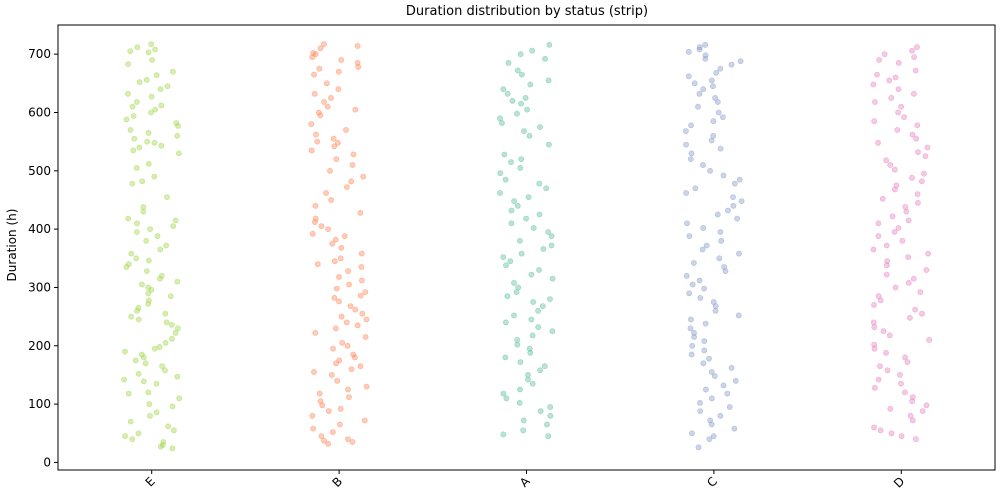 The height and width of the screenshot is (500, 1000). What do you see at coordinates (150, 481) in the screenshot?
I see `x-tick-label: E` at bounding box center [150, 481].